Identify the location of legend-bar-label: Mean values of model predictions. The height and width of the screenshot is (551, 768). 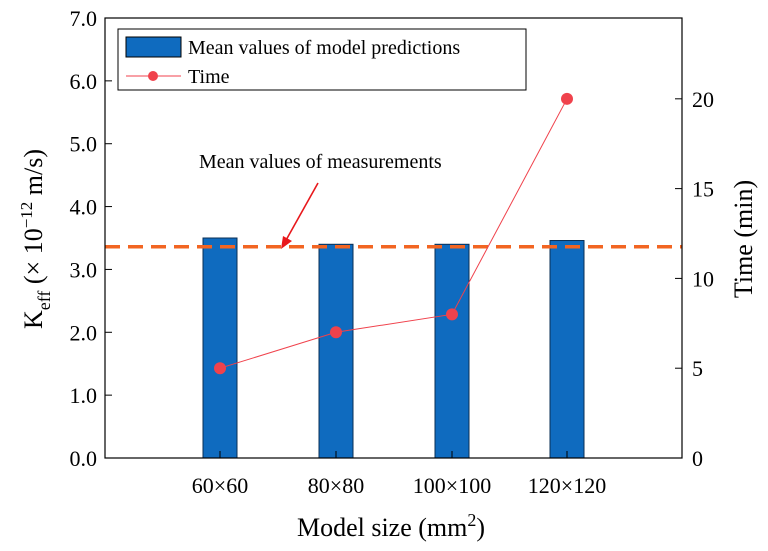
(324, 48).